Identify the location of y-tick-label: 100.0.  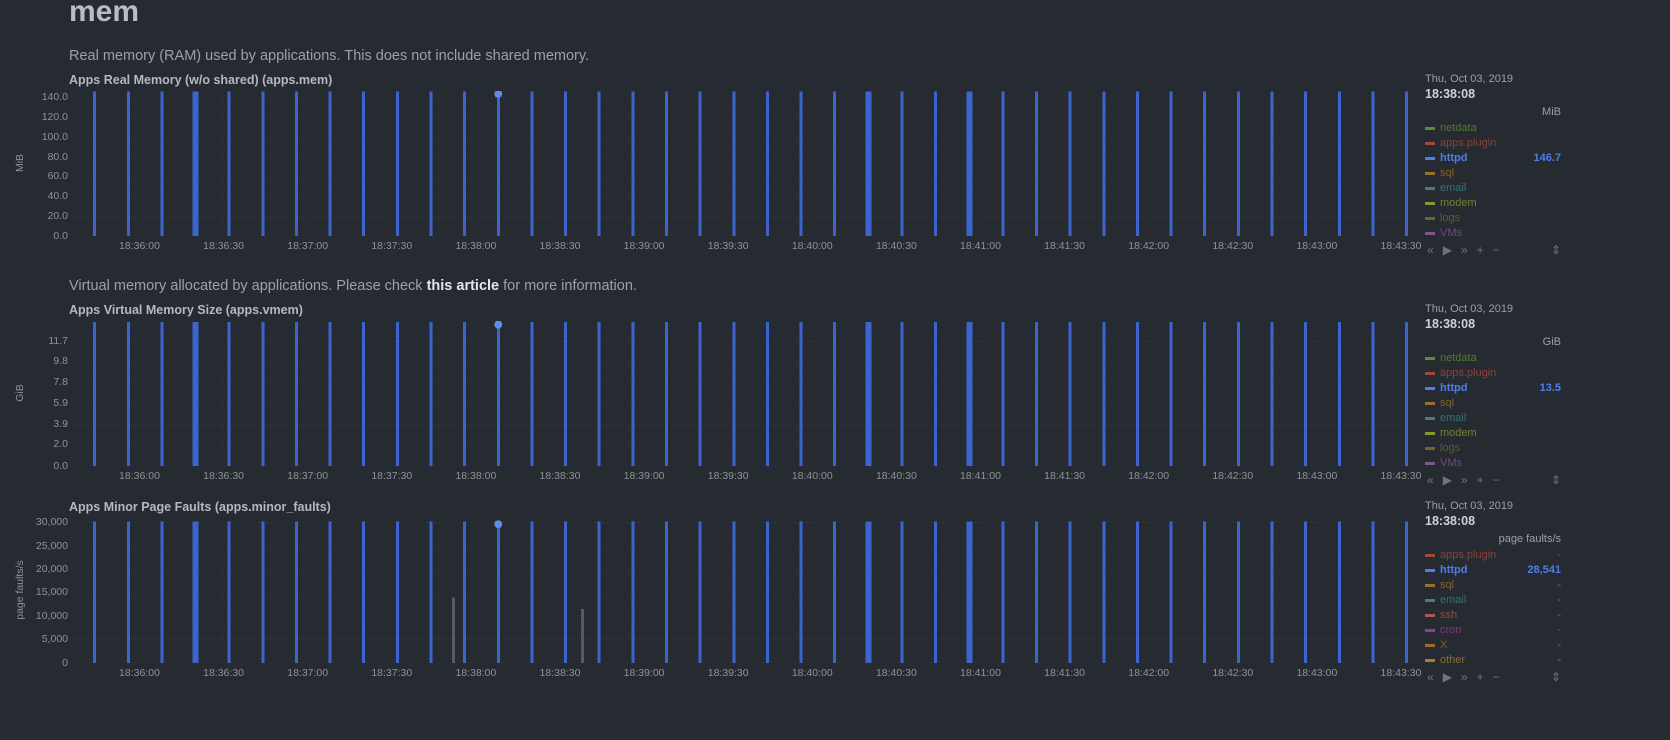
(54, 136).